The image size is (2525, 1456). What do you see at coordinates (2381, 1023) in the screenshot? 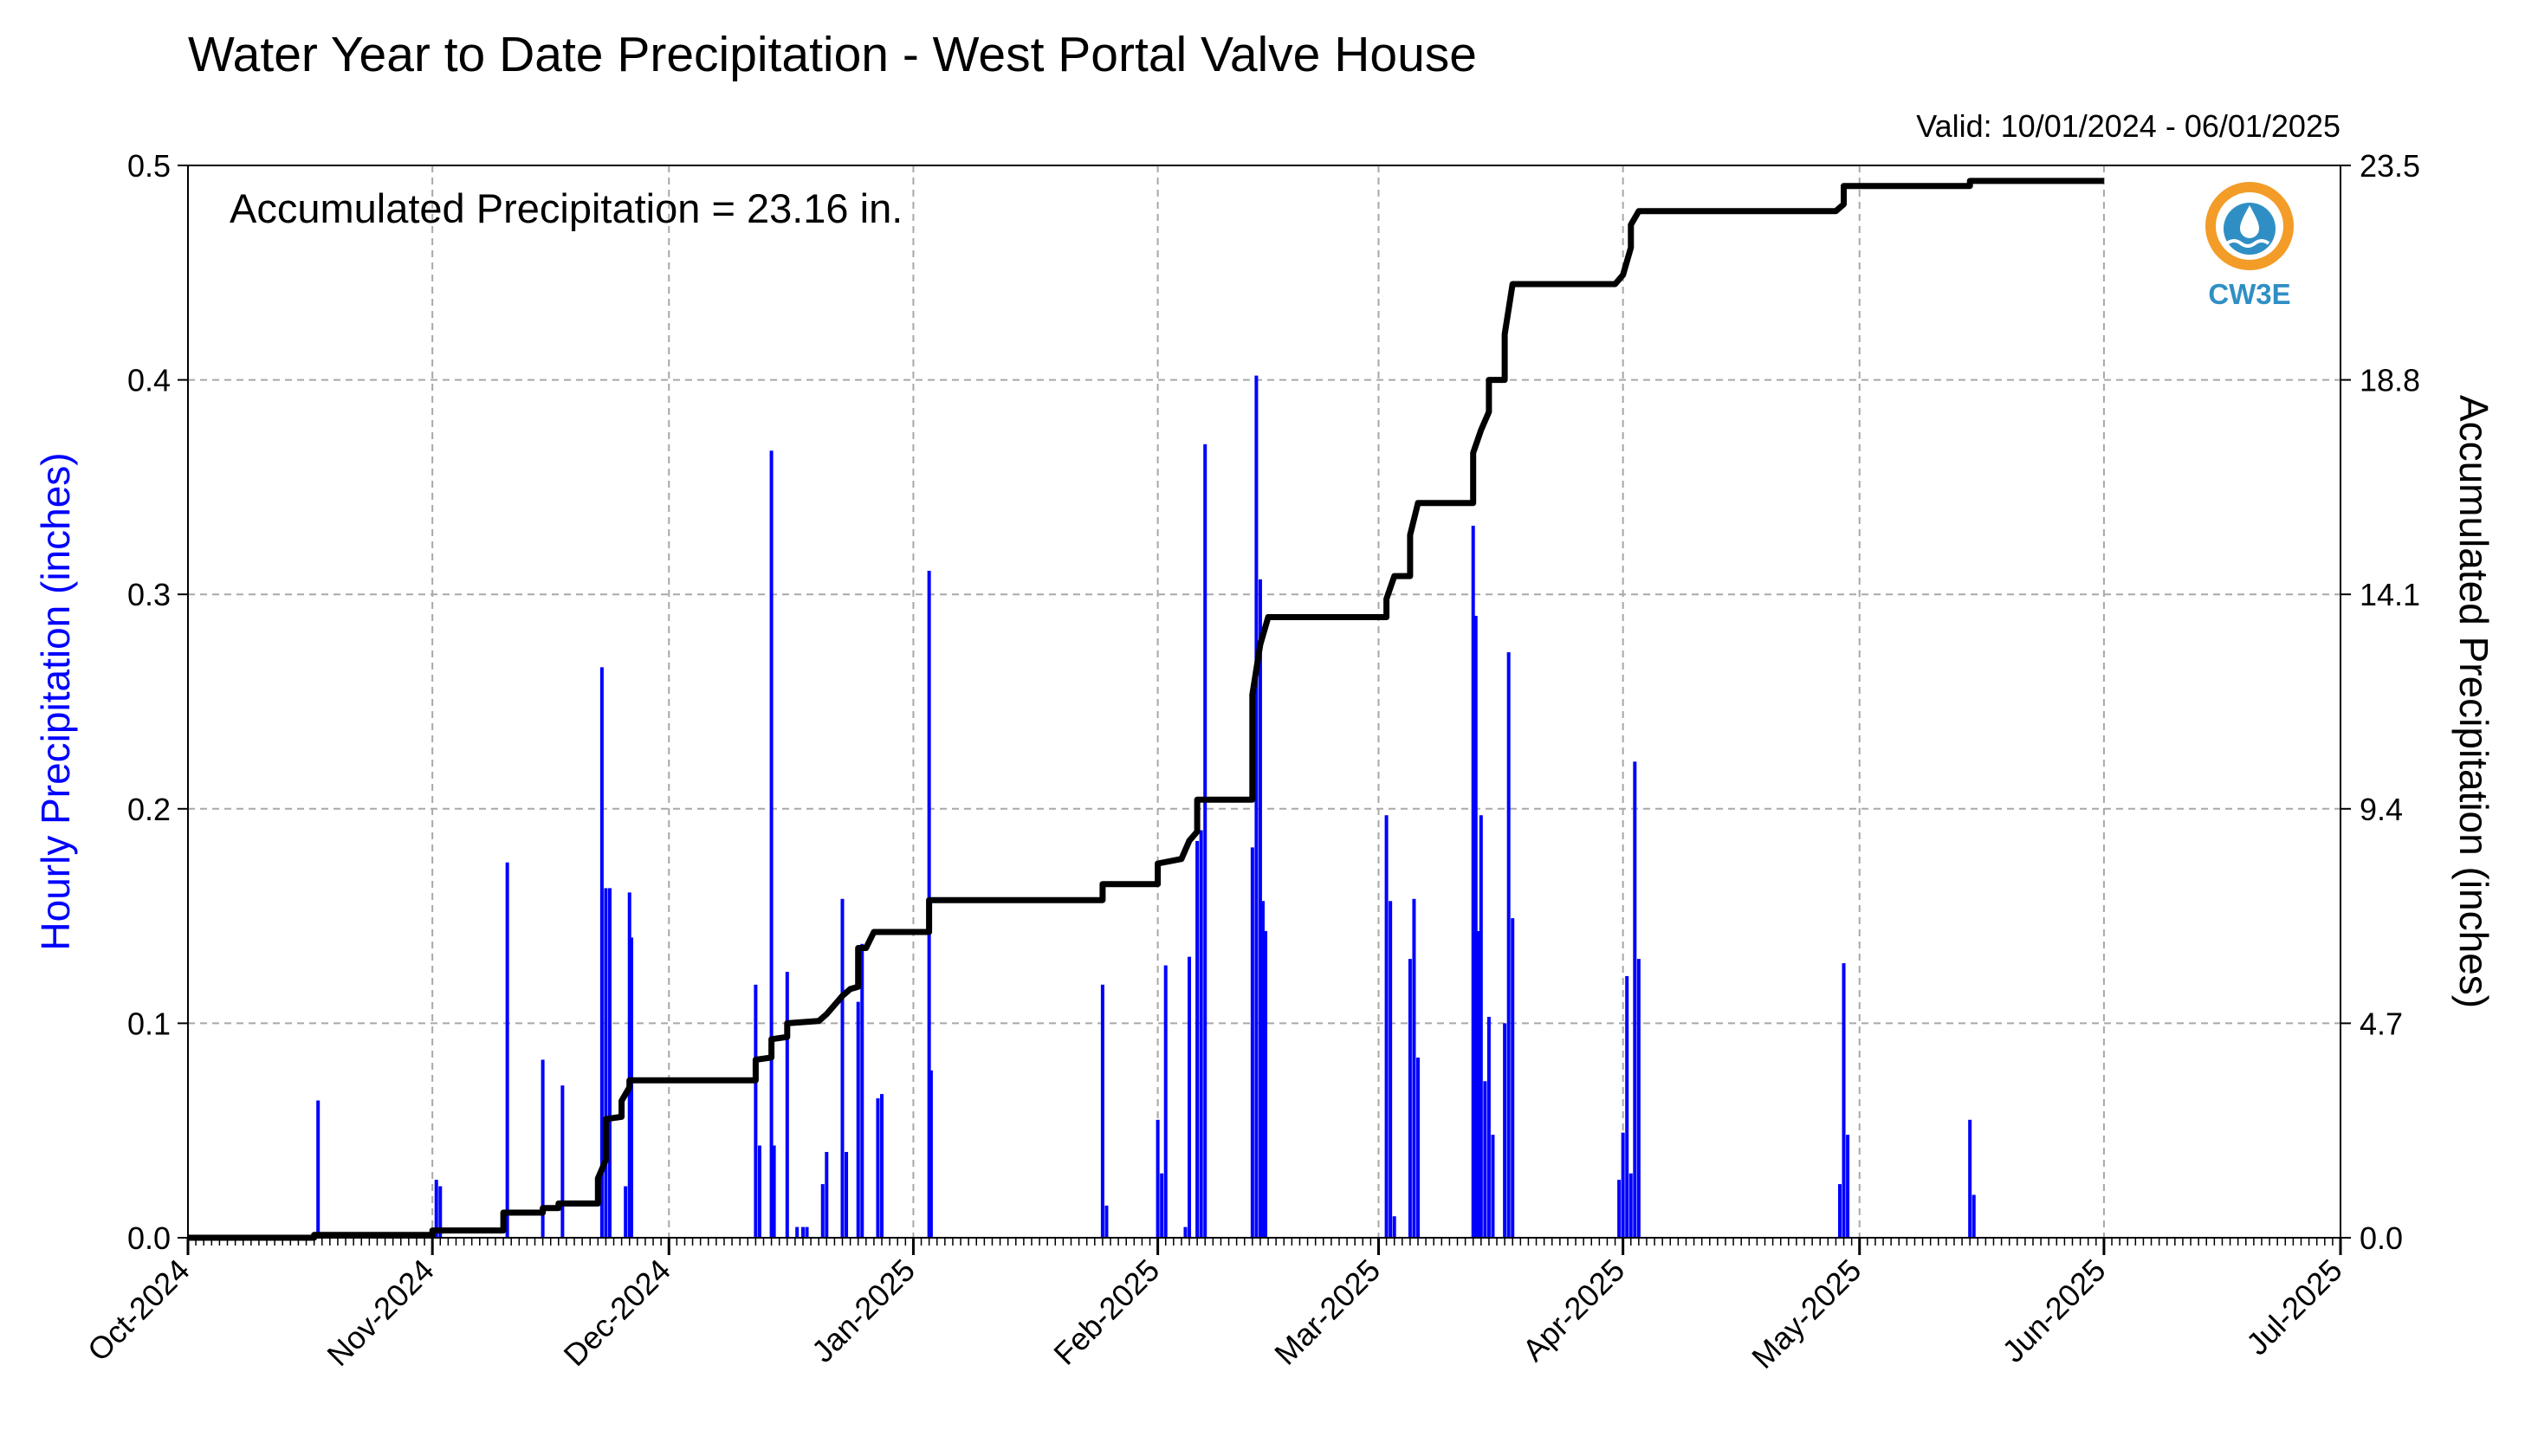
I see `right-tick-label: 4.7` at bounding box center [2381, 1023].